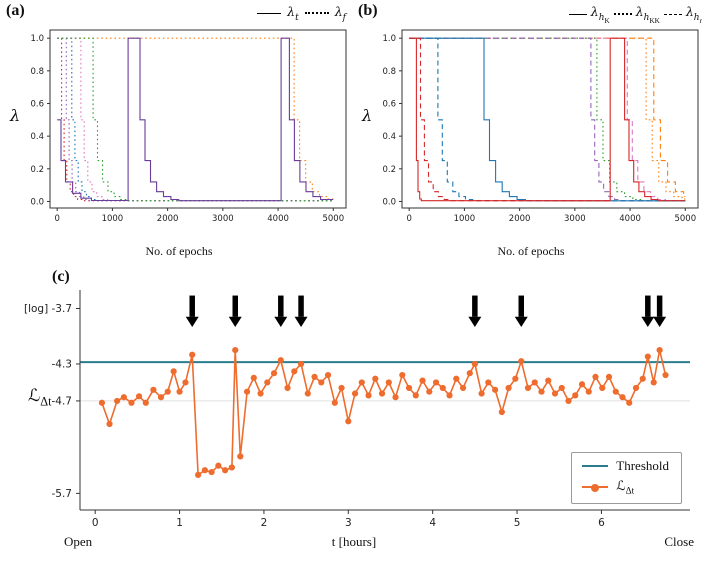 This screenshot has height=573, width=708. Describe the element at coordinates (354, 541) in the screenshot. I see `panel-c-xlabel: t [hours]` at that location.